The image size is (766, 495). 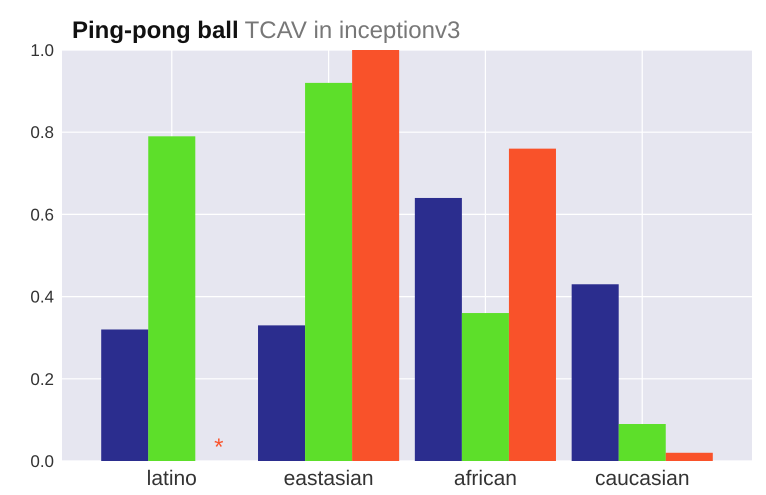 I want to click on x-tick-label: caucasian, so click(x=642, y=478).